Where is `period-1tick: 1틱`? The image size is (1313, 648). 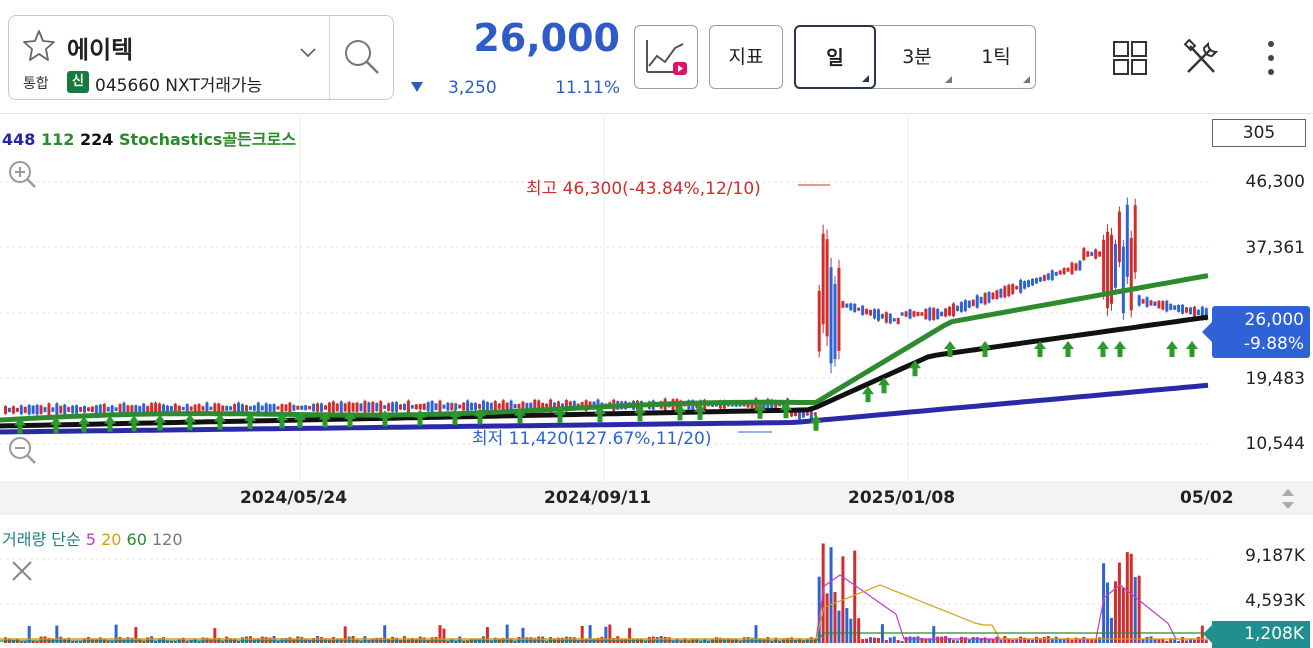 period-1tick: 1틱 is located at coordinates (996, 57).